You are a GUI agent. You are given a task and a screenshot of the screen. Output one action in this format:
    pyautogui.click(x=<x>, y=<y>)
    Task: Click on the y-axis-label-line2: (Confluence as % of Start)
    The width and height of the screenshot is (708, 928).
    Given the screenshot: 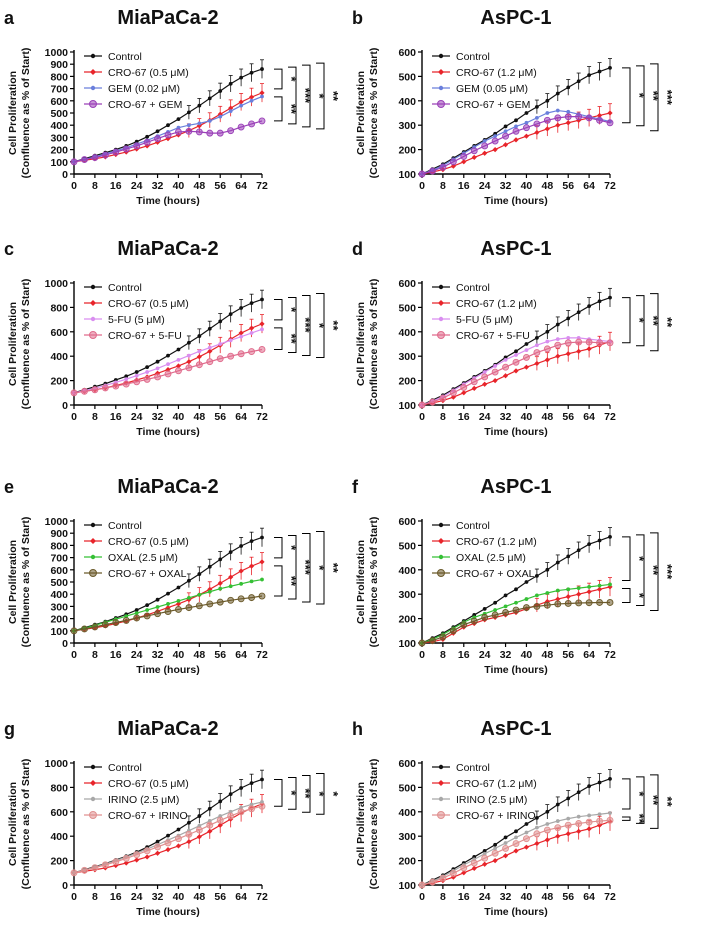 What is the action you would take?
    pyautogui.click(x=374, y=824)
    